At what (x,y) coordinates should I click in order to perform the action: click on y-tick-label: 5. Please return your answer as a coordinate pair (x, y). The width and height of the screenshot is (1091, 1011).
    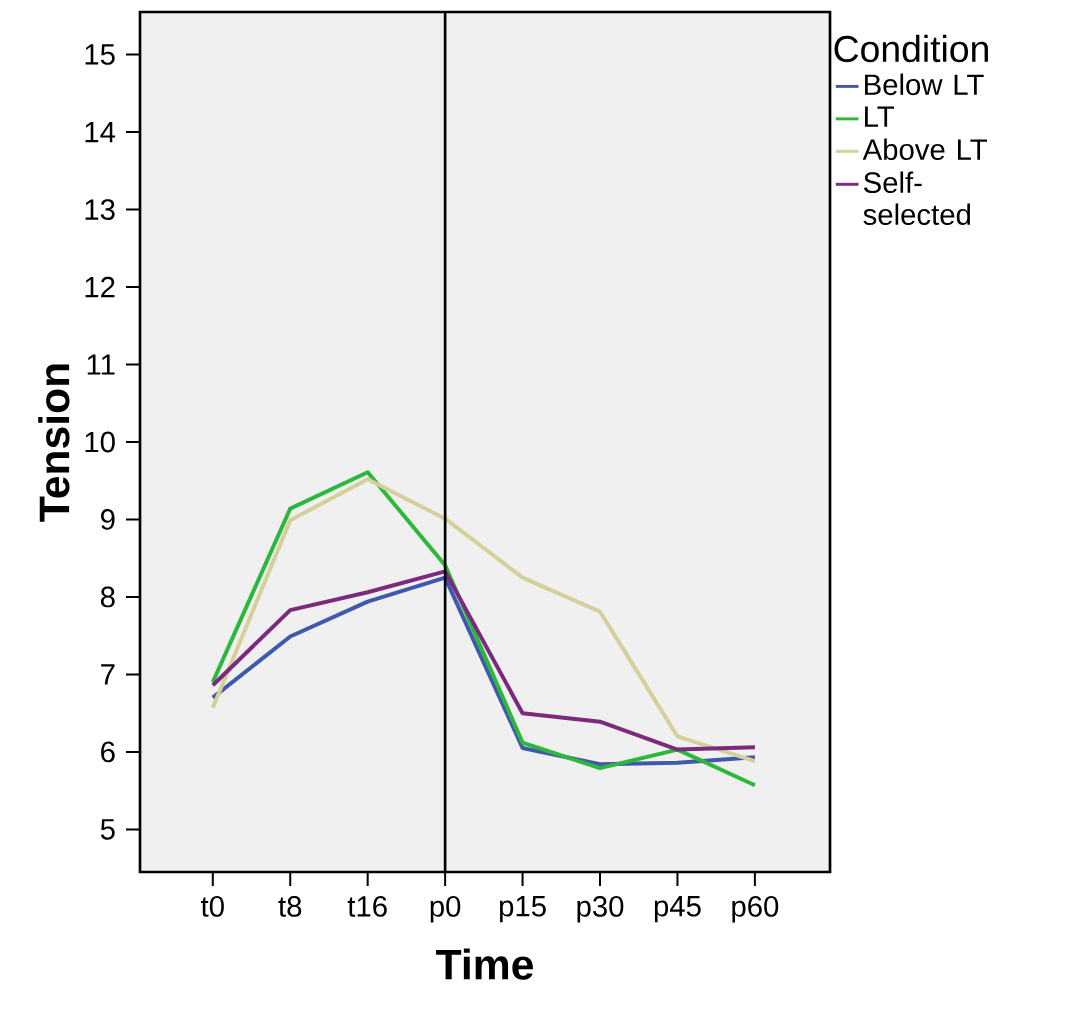
    Looking at the image, I should click on (107, 829).